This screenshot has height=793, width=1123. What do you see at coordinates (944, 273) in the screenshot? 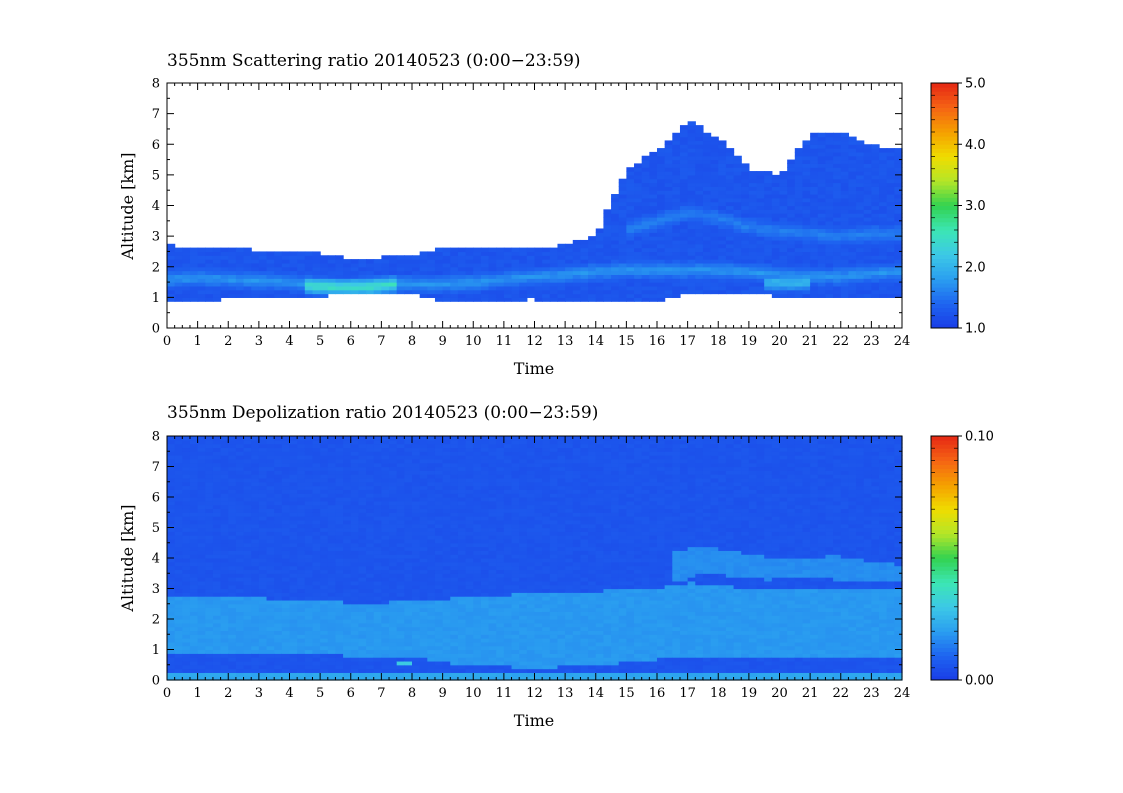
I see `colorbar-swatch` at bounding box center [944, 273].